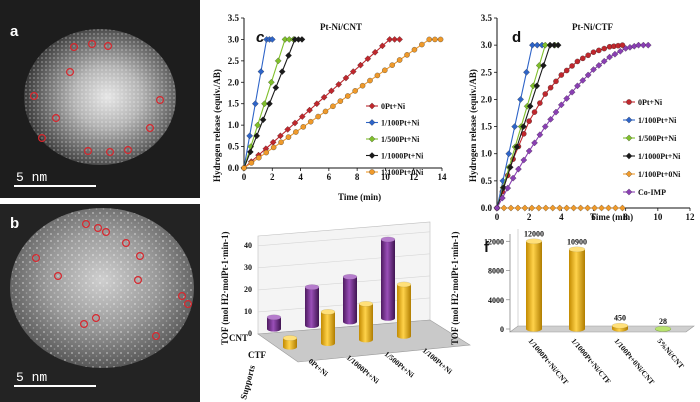  I want to click on floor-f, so click(602, 329).